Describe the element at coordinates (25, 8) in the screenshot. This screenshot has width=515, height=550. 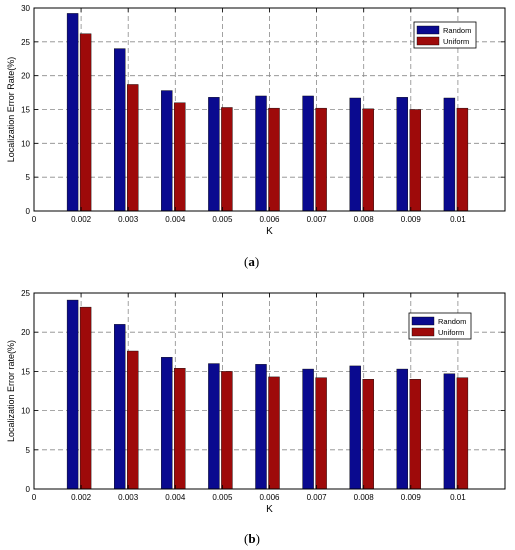
I see `y-tick-label: 30` at that location.